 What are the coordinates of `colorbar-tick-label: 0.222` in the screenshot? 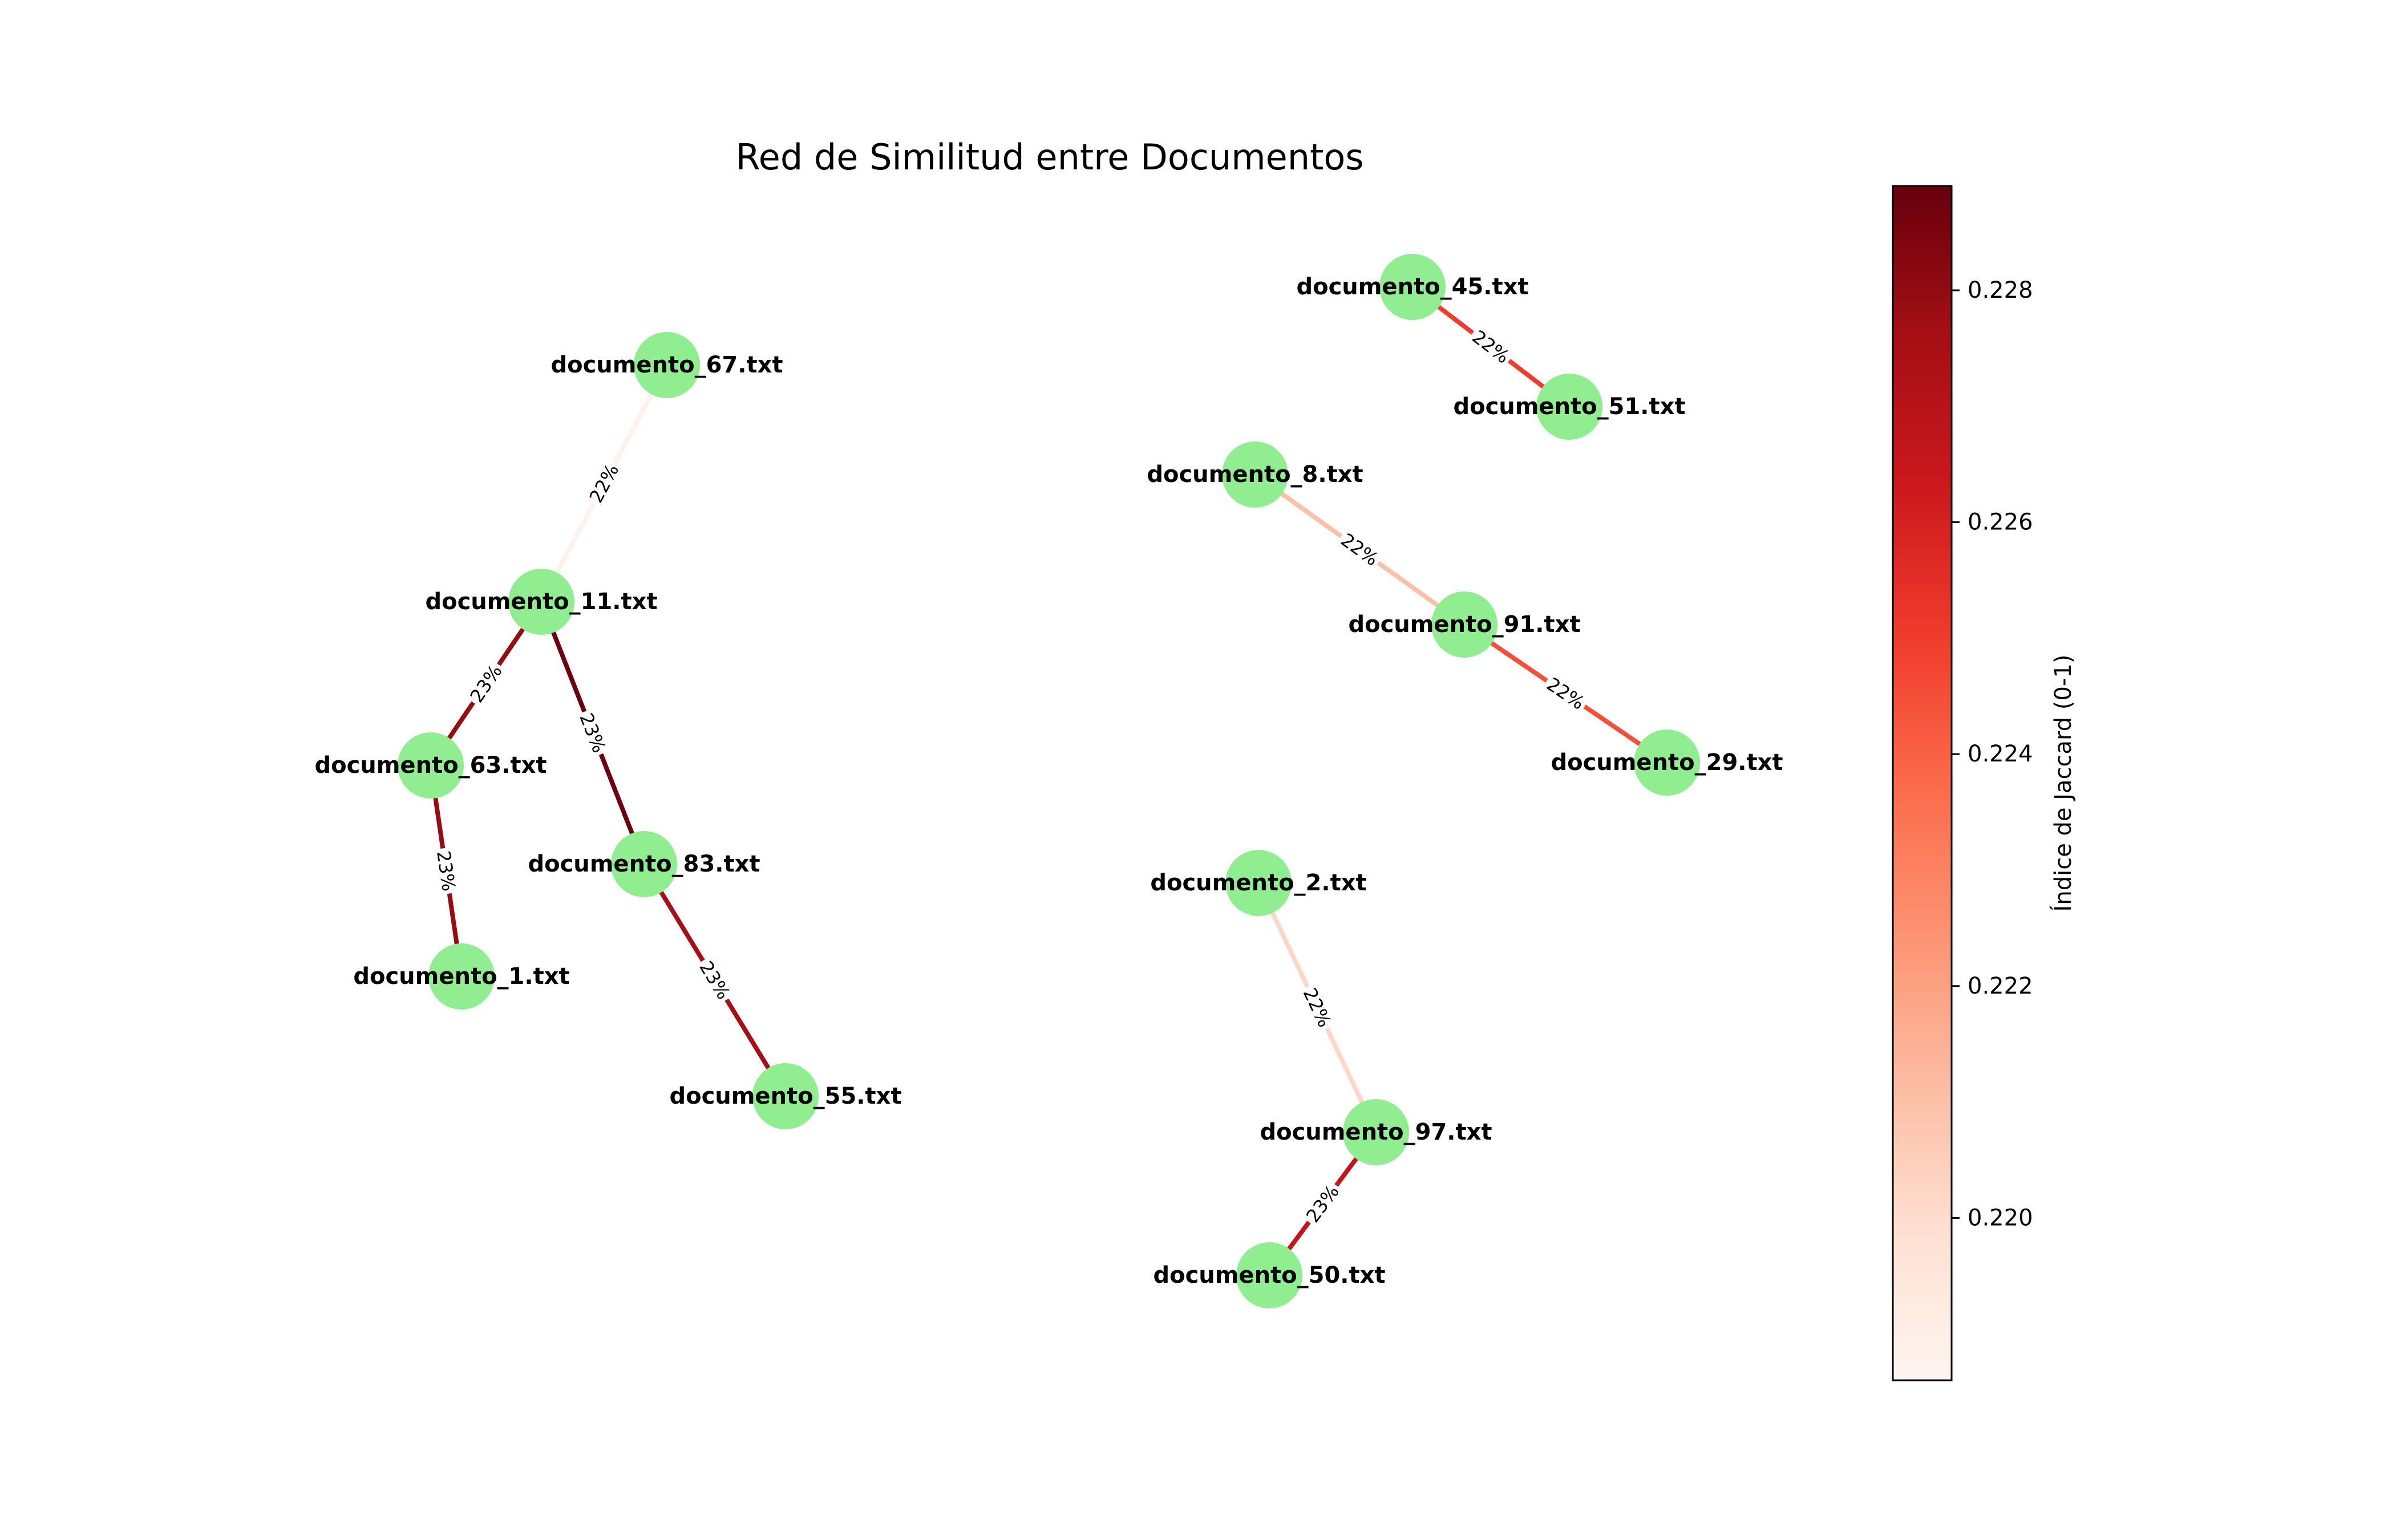 It's located at (2001, 986).